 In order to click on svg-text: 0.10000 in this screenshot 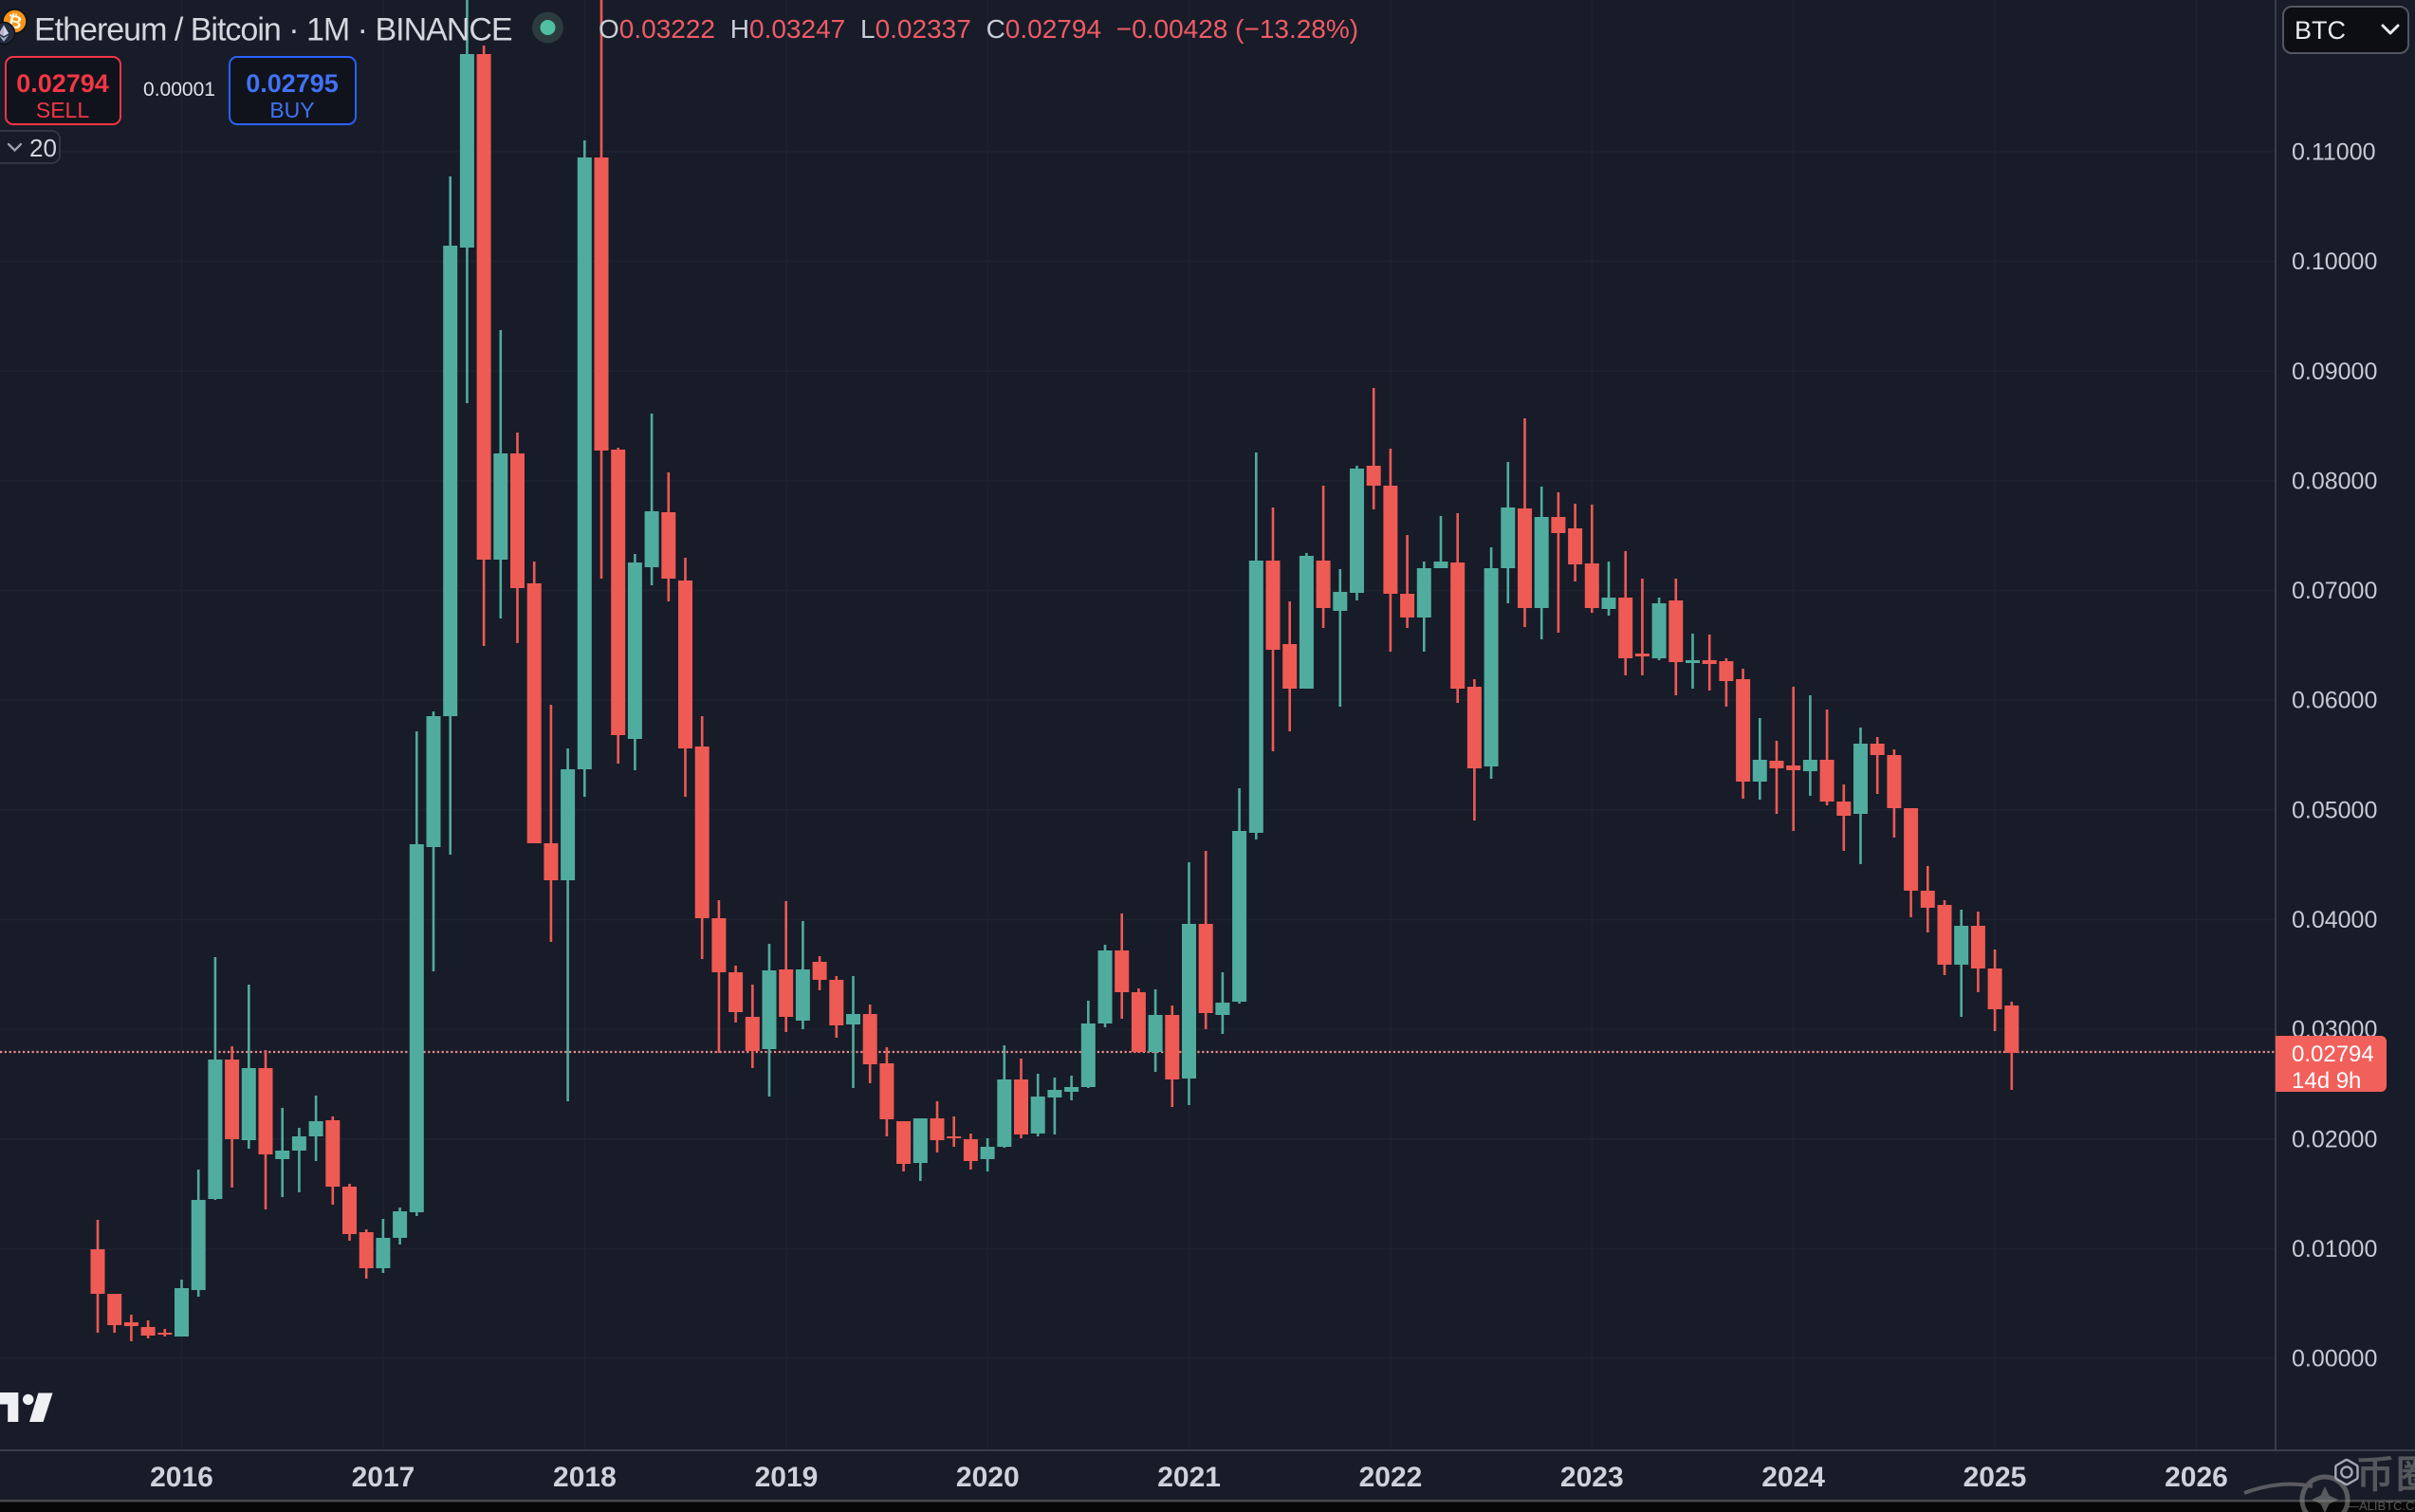, I will do `click(2334, 262)`.